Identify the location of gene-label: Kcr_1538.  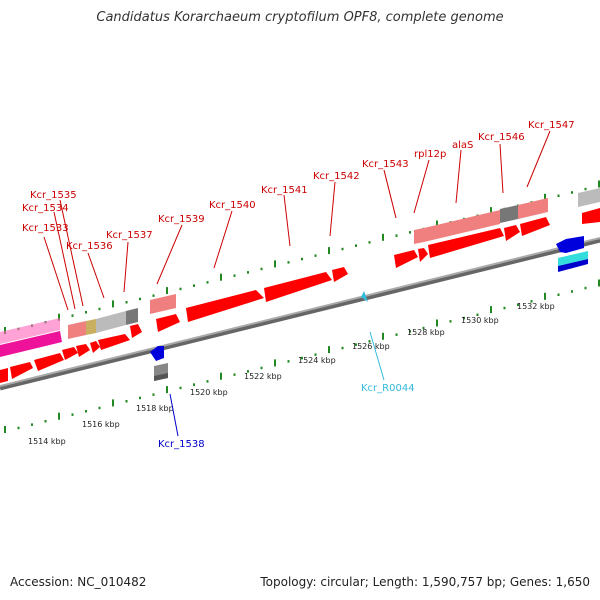
(181, 444).